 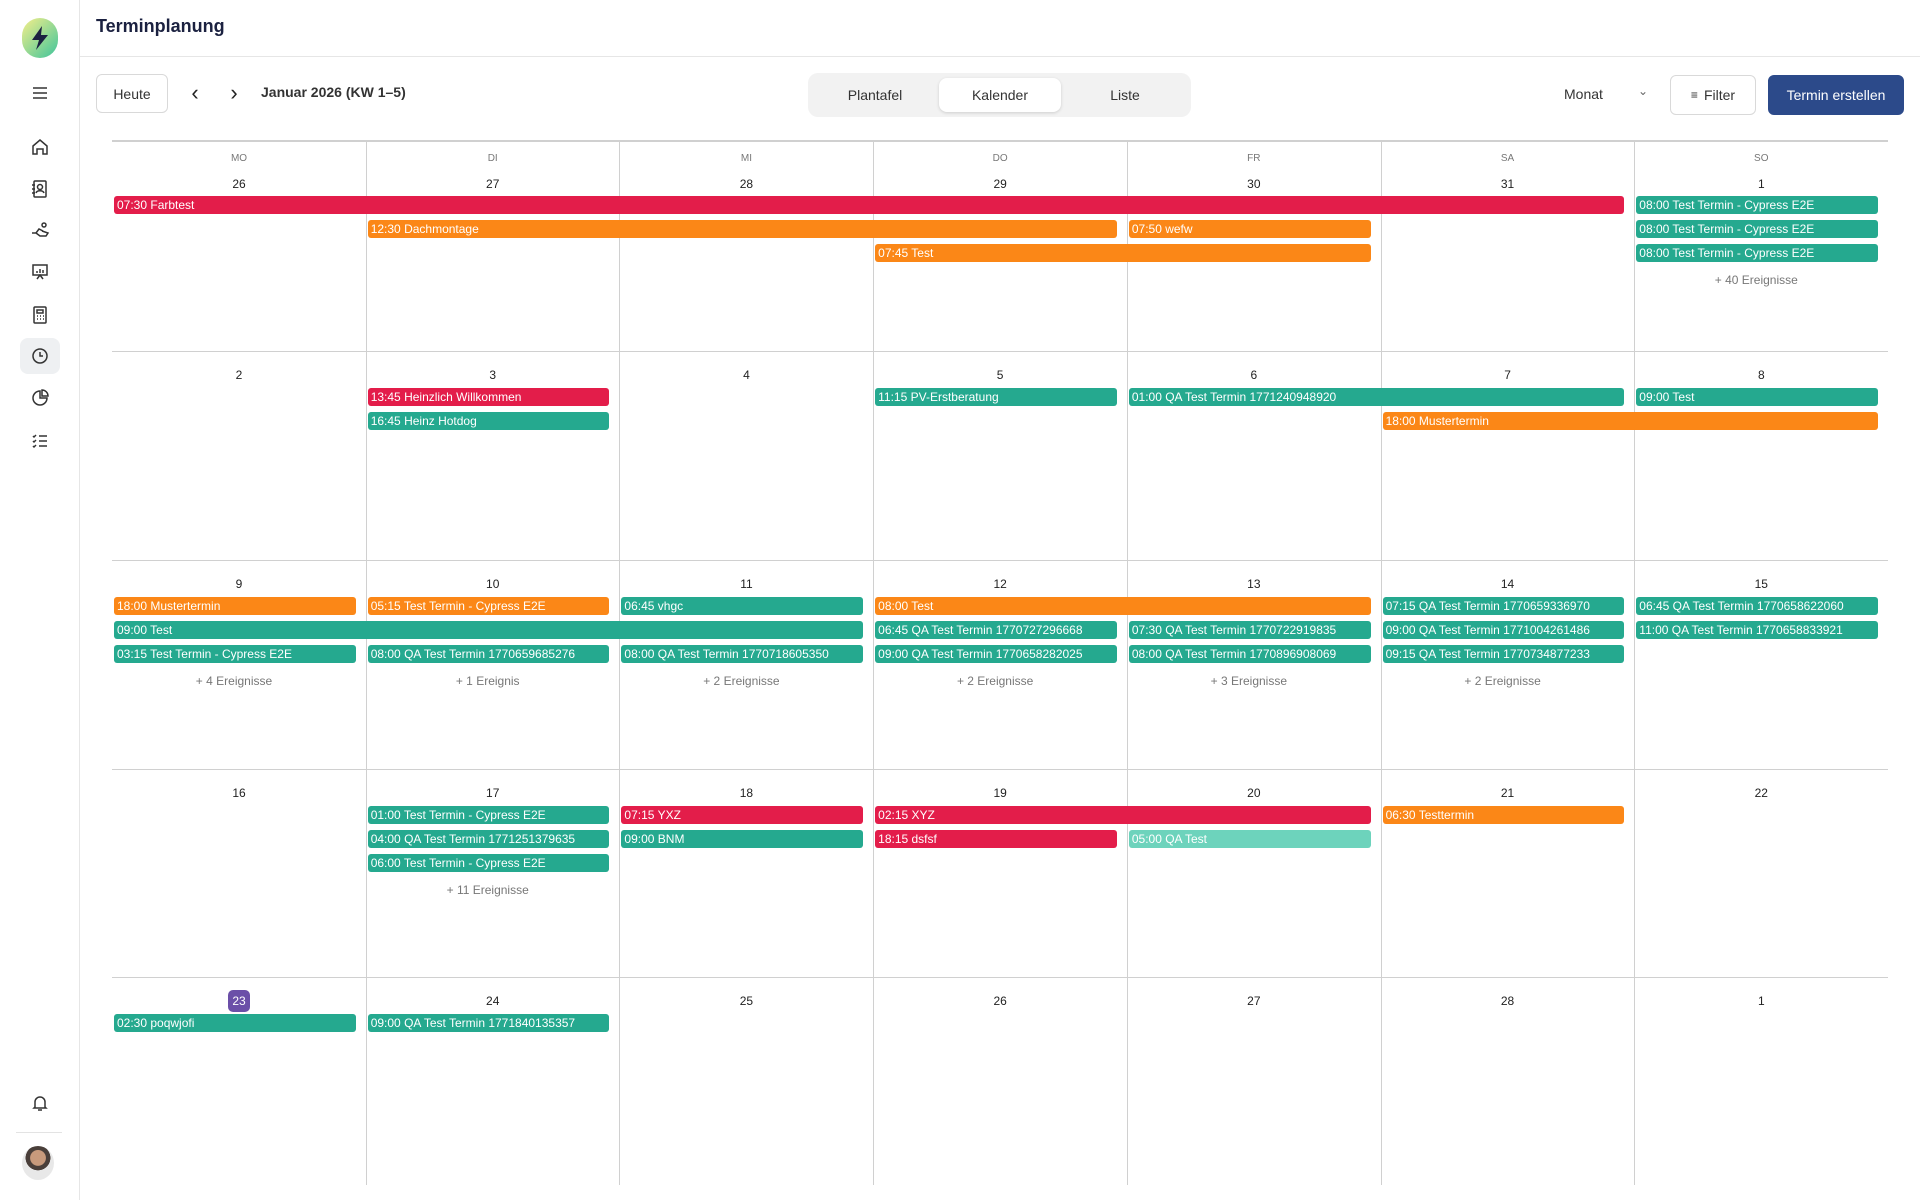 What do you see at coordinates (1761, 584) in the screenshot?
I see `day-cell-date: 15` at bounding box center [1761, 584].